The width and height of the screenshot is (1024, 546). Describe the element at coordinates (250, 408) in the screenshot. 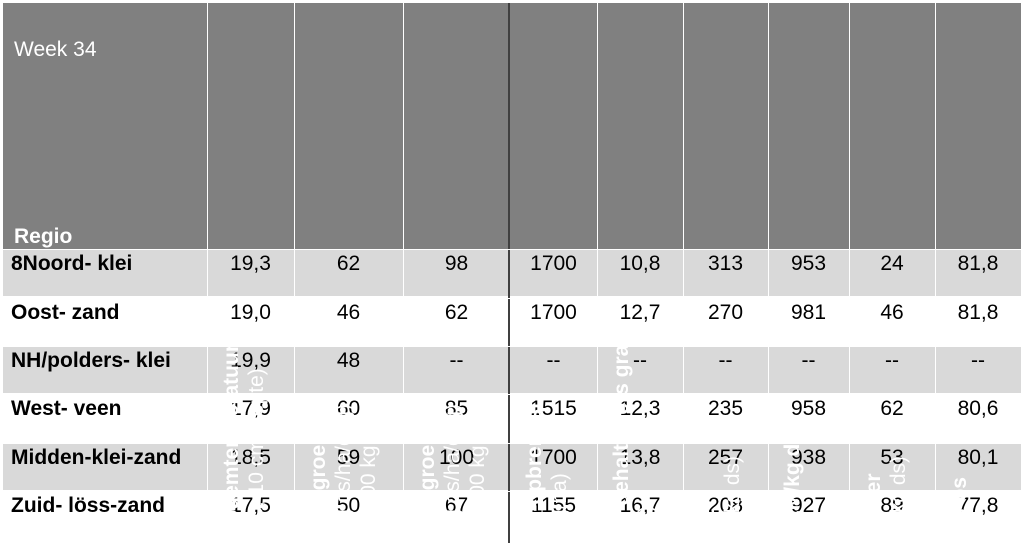

I see `value-cell: 17,9` at that location.